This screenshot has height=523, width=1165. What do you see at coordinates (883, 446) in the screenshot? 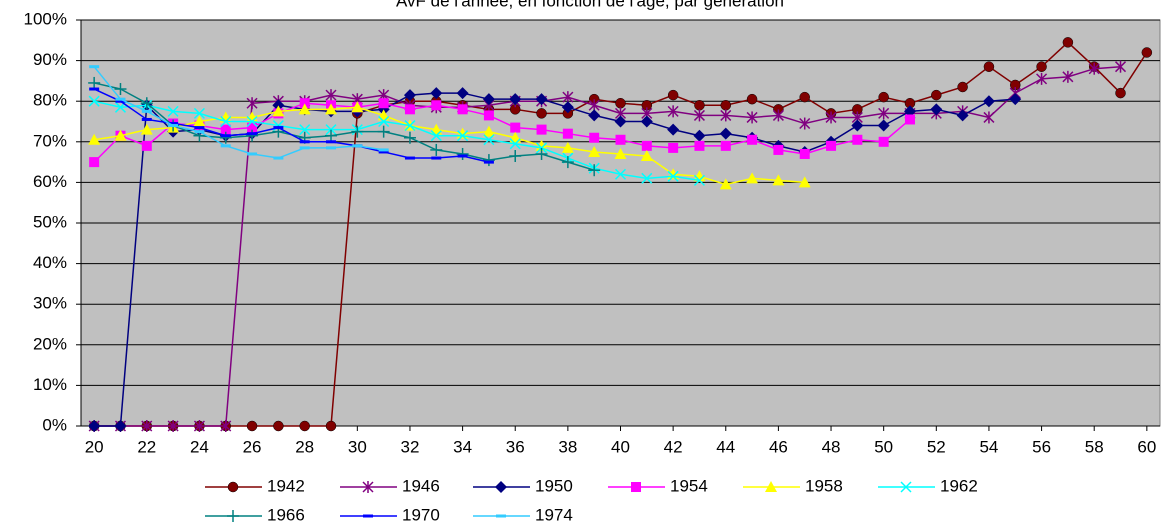
I see `x-tick-label: 50` at bounding box center [883, 446].